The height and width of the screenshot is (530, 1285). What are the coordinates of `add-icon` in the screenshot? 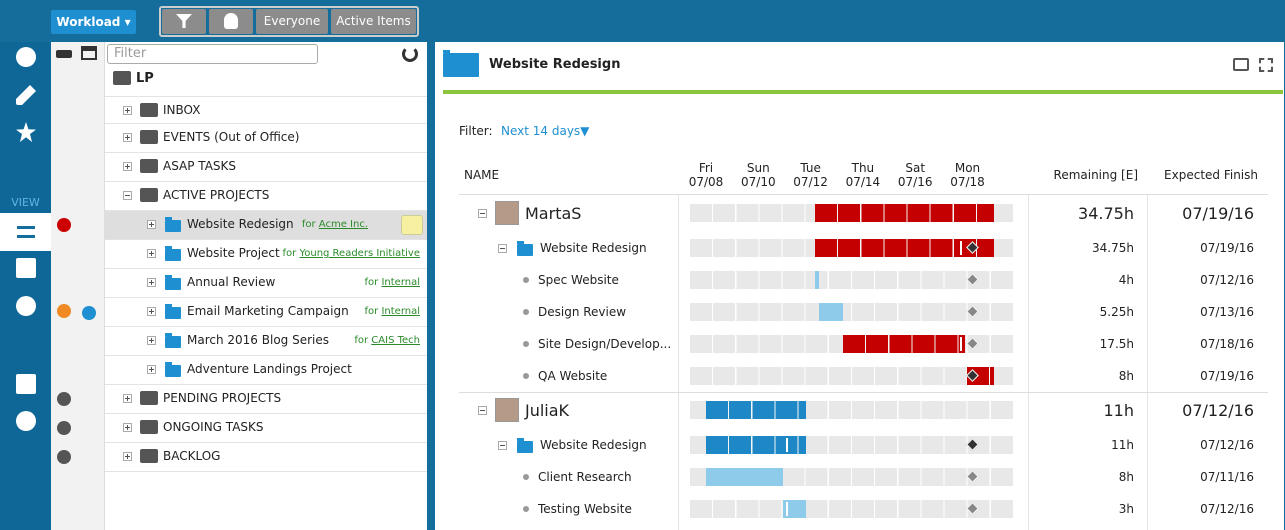 It's located at (26, 57).